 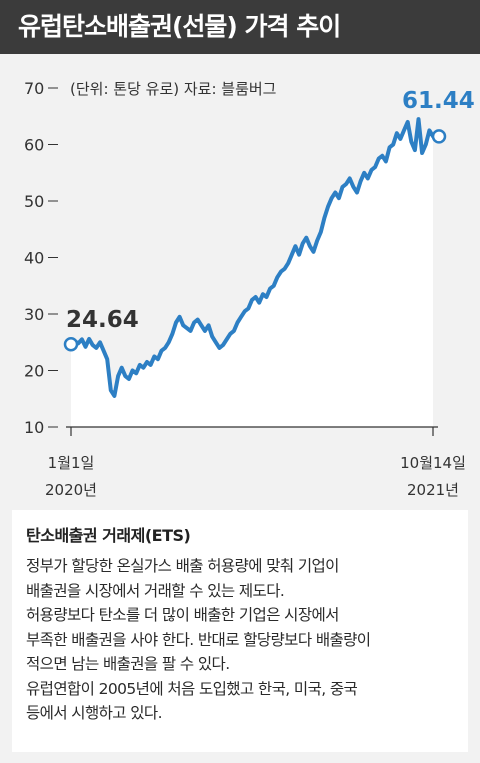 What do you see at coordinates (192, 688) in the screenshot?
I see `explanation-line: 유럽연합이 2005년에 처음 도입했고 한국, 미국, 중국` at bounding box center [192, 688].